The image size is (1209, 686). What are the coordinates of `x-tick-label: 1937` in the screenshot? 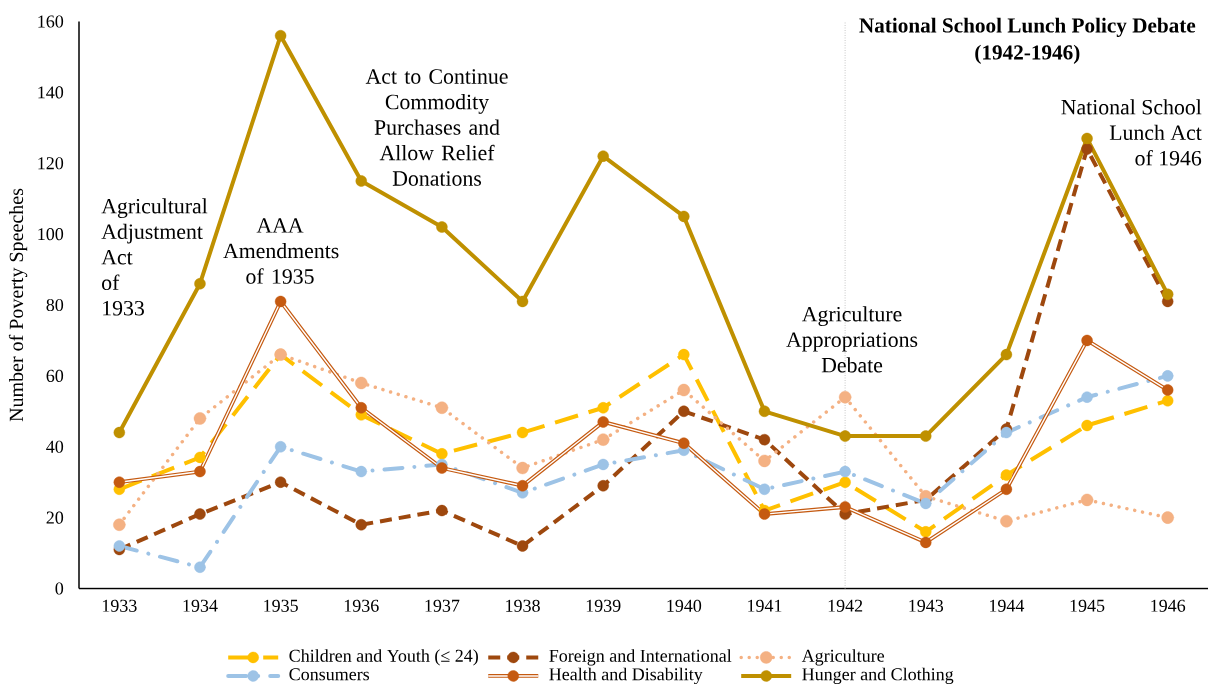 It's located at (442, 605).